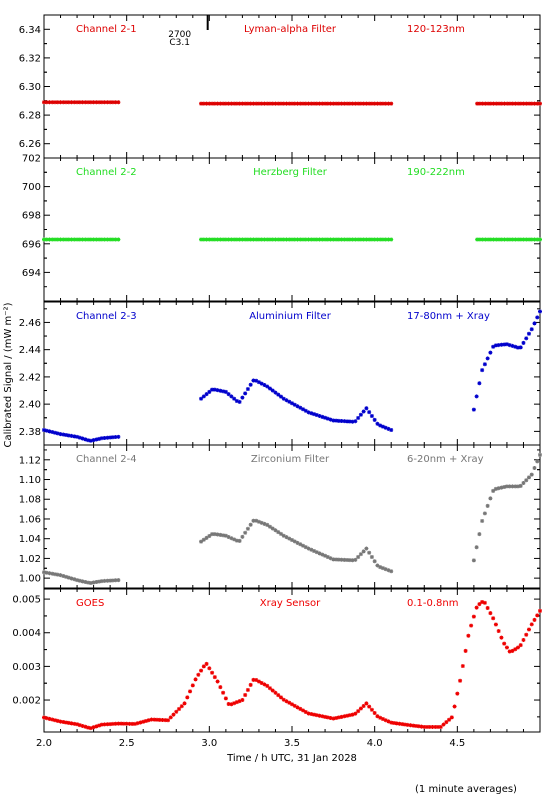  What do you see at coordinates (81, 577) in the screenshot?
I see `data-series-segment` at bounding box center [81, 577].